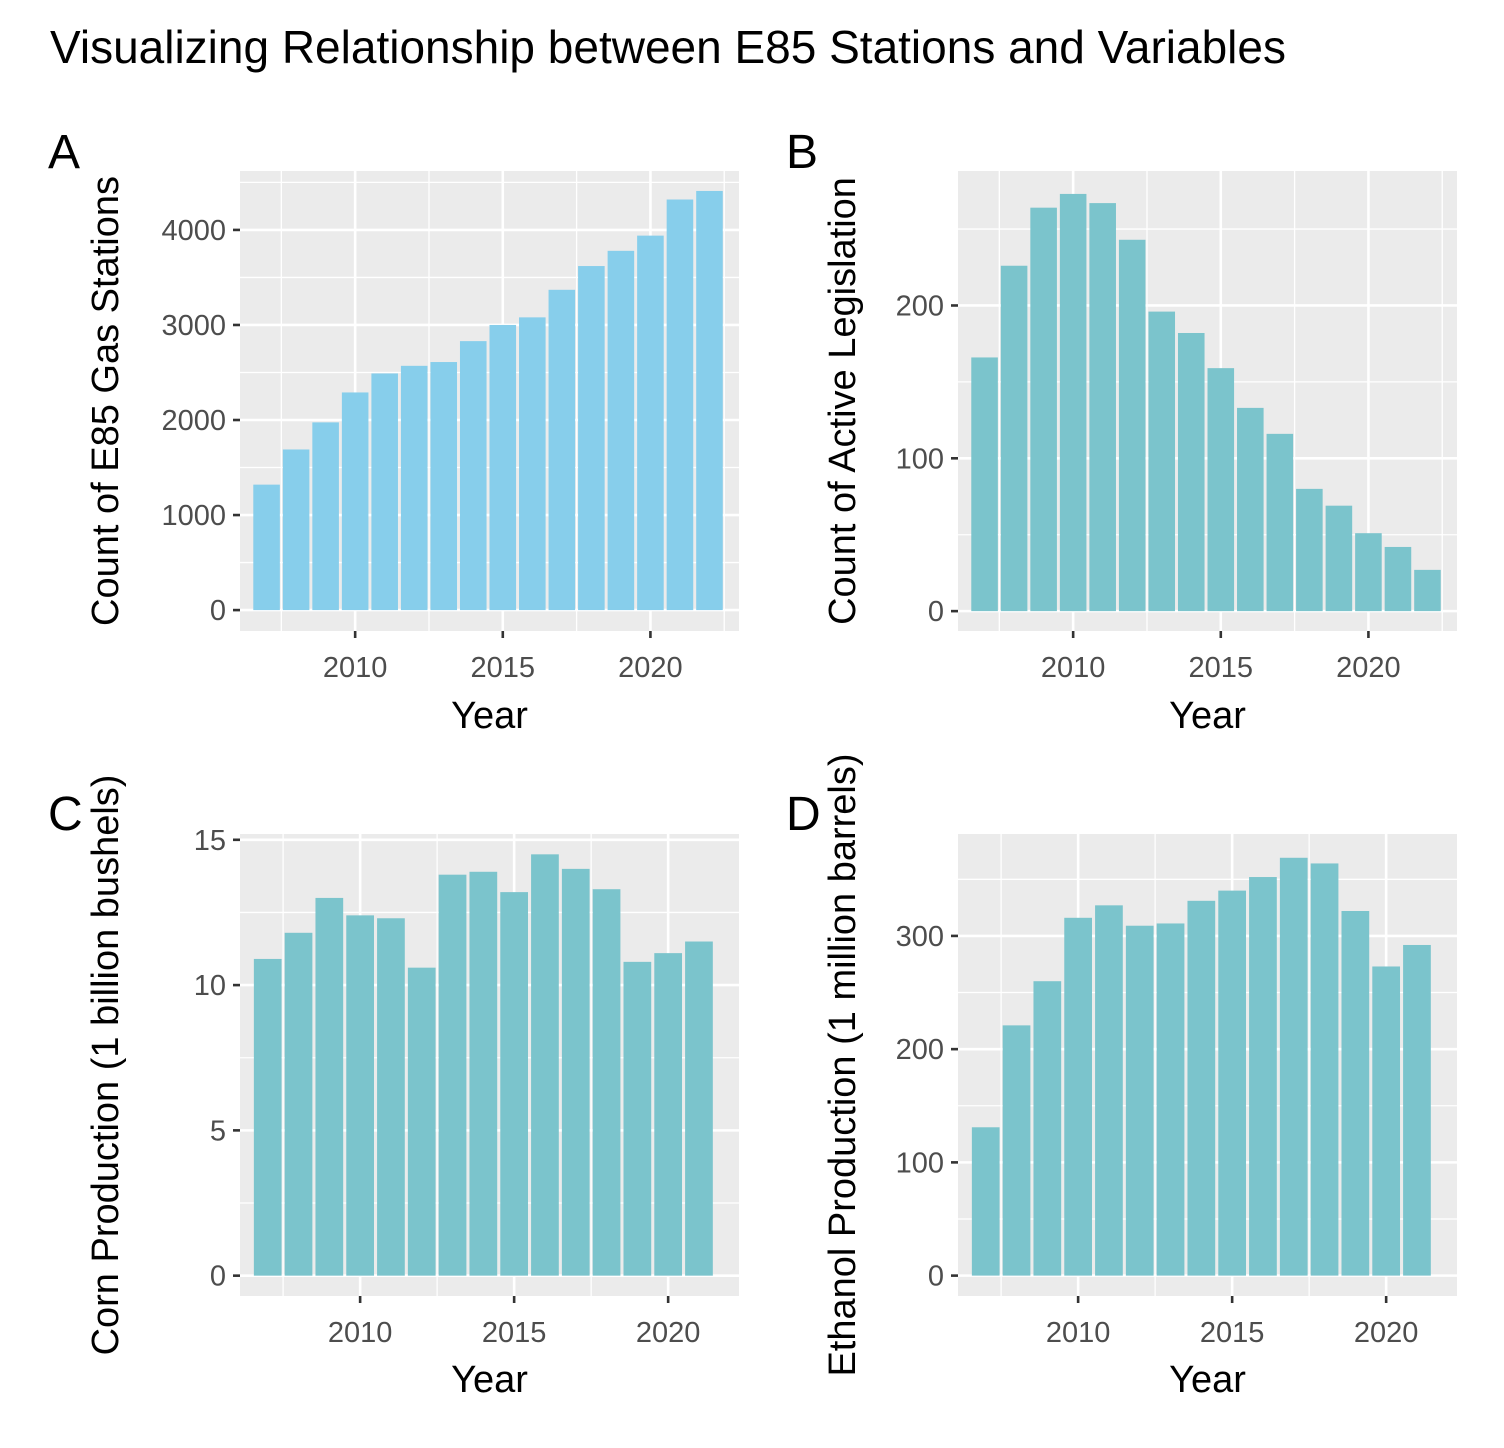  What do you see at coordinates (106, 401) in the screenshot?
I see `y-axis-title: Count of E85 Gas Stations` at bounding box center [106, 401].